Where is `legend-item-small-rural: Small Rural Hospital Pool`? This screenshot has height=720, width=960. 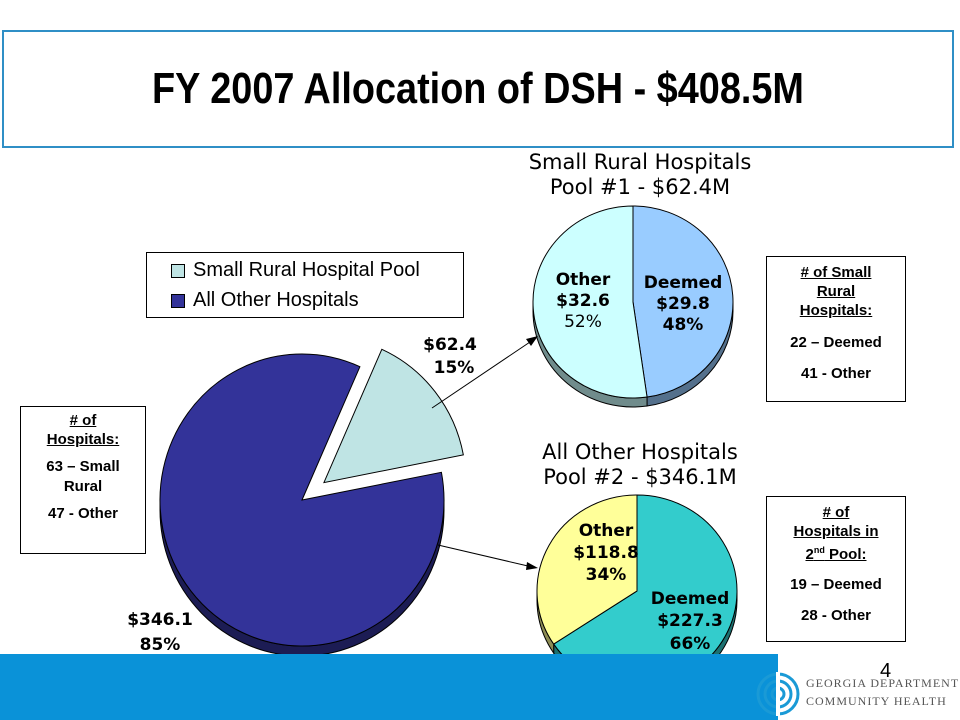
legend-item-small-rural: Small Rural Hospital Pool is located at coordinates (295, 270).